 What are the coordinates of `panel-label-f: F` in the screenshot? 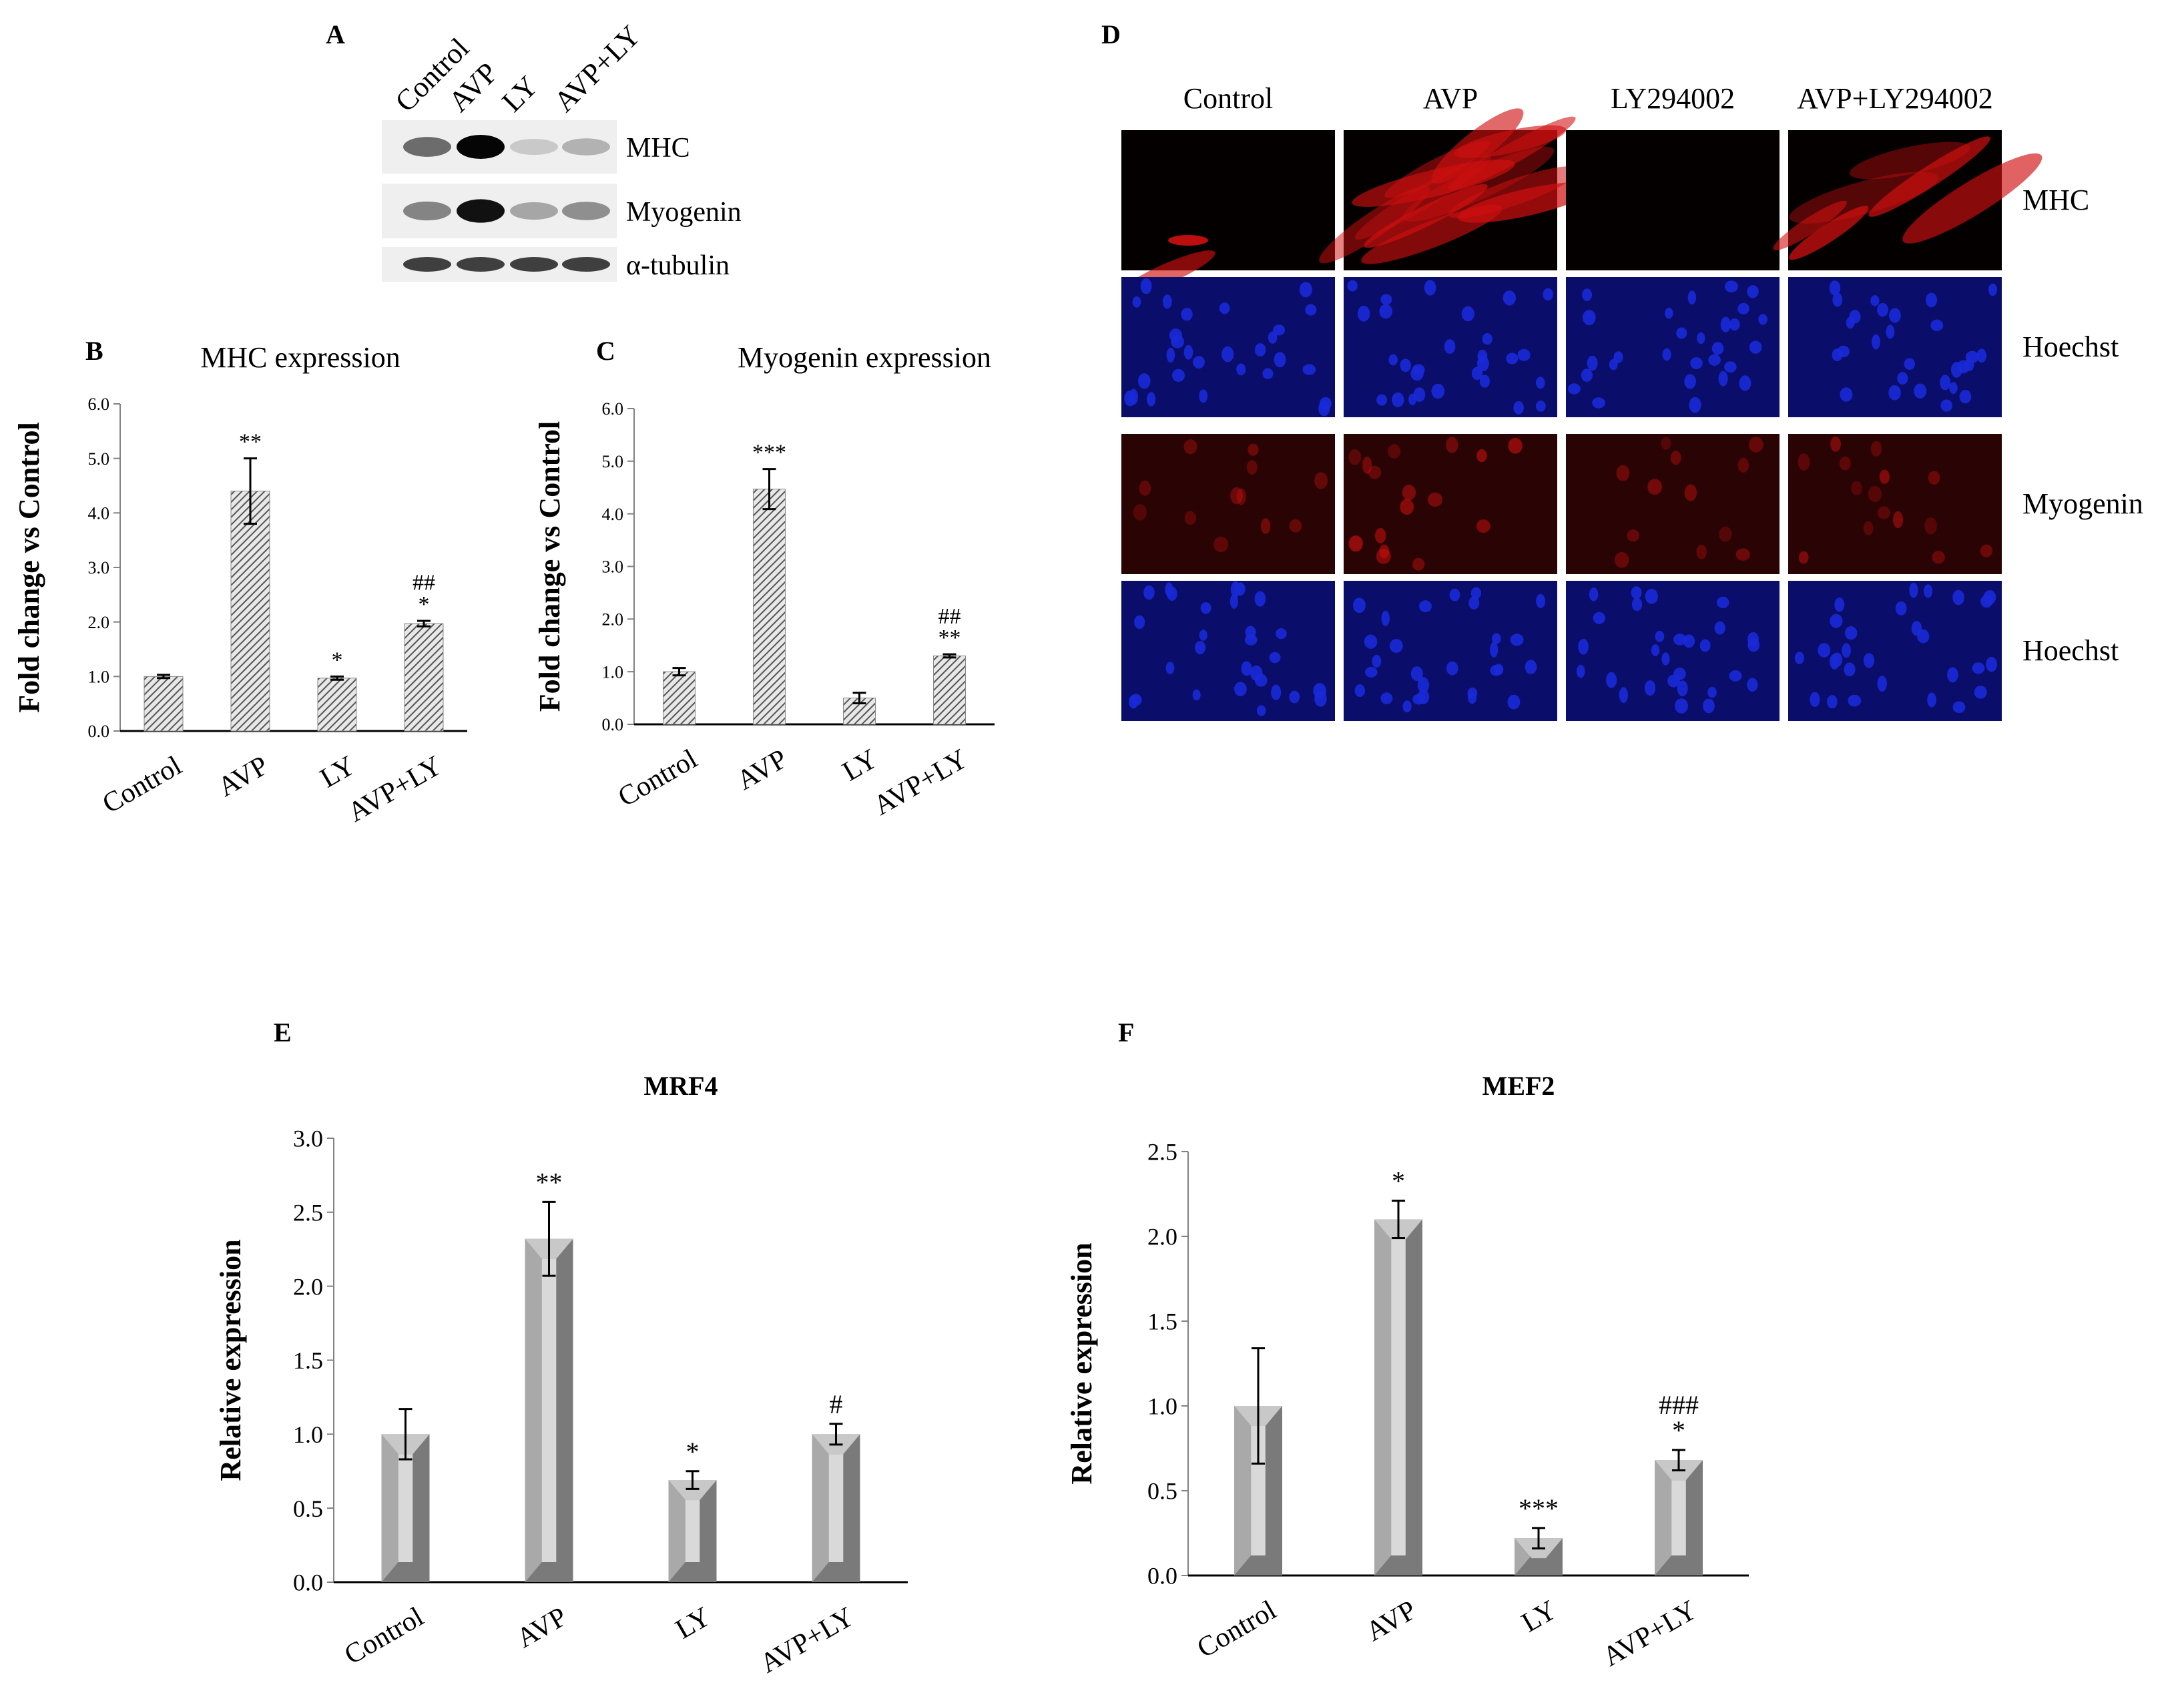 It's located at (1126, 1032).